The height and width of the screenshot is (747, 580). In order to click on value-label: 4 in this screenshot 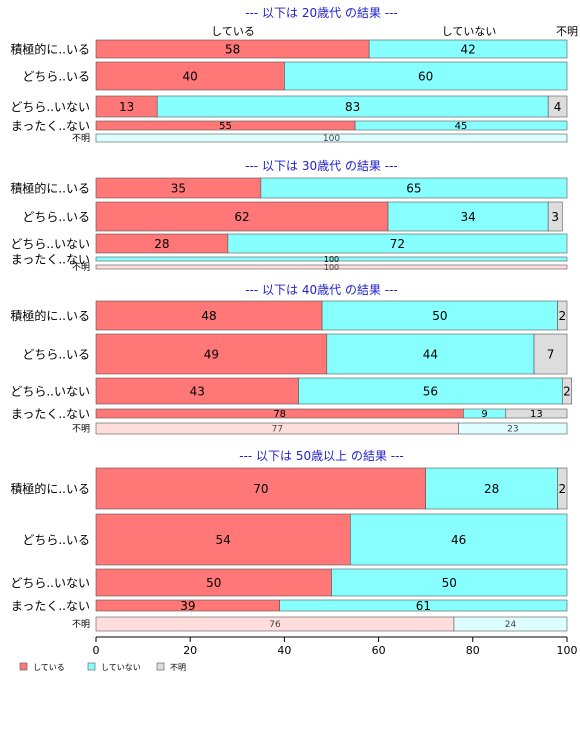, I will do `click(558, 107)`.